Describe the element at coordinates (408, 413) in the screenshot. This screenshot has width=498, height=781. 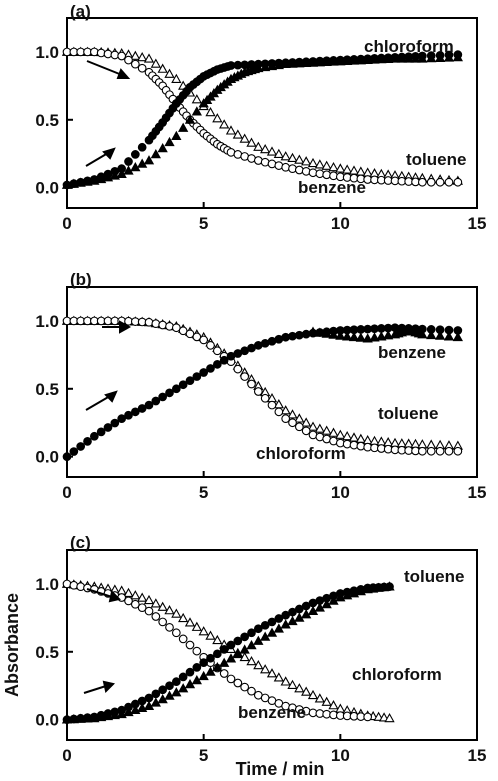
I see `series-label-toluene: toluene` at that location.